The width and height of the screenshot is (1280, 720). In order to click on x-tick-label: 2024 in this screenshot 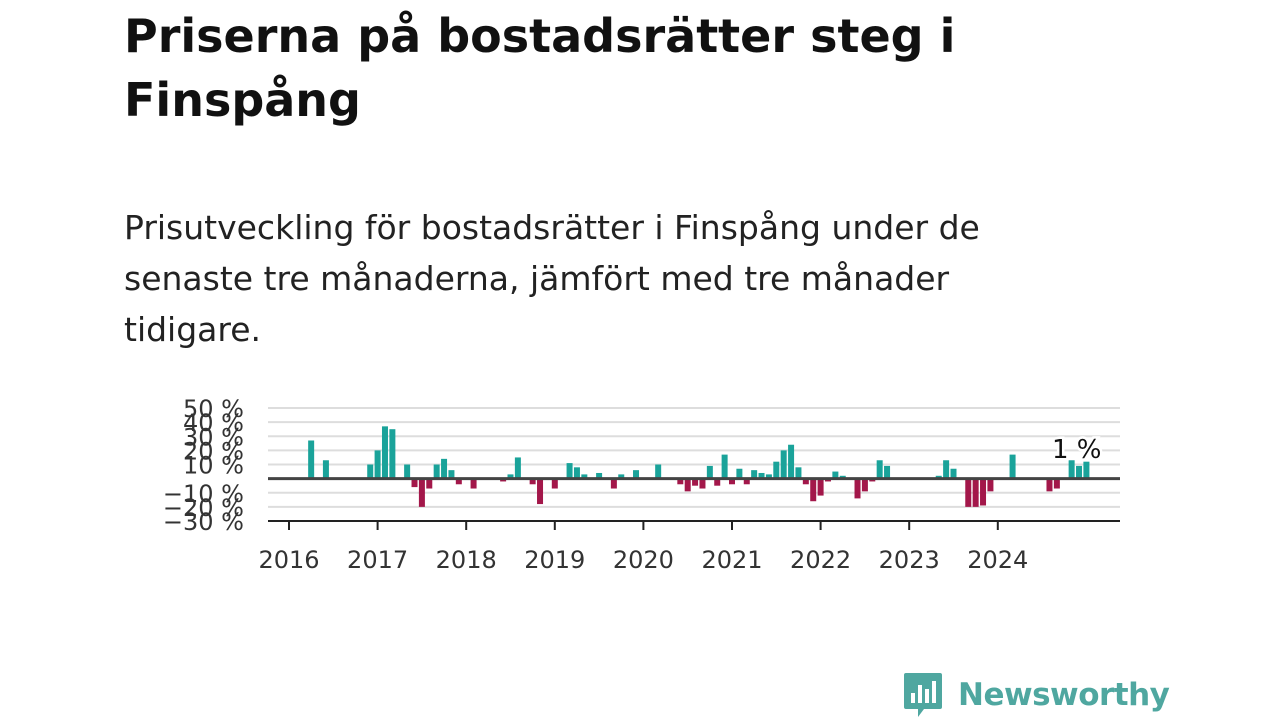, I will do `click(997, 560)`.